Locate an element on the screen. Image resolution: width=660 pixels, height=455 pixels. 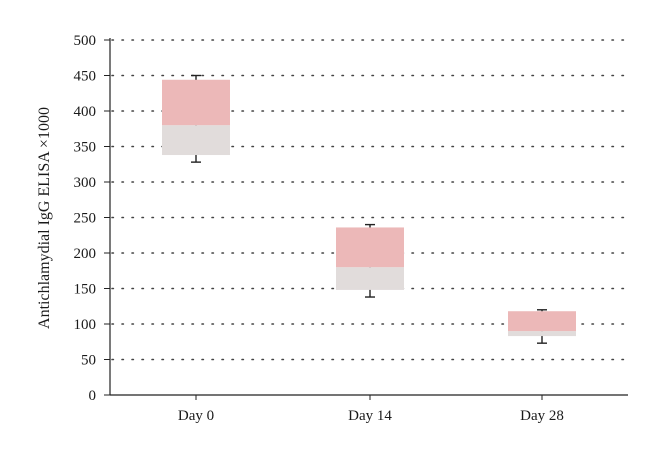
x-tick-labels: Day 0 Day 14 Day 28 is located at coordinates (371, 416).